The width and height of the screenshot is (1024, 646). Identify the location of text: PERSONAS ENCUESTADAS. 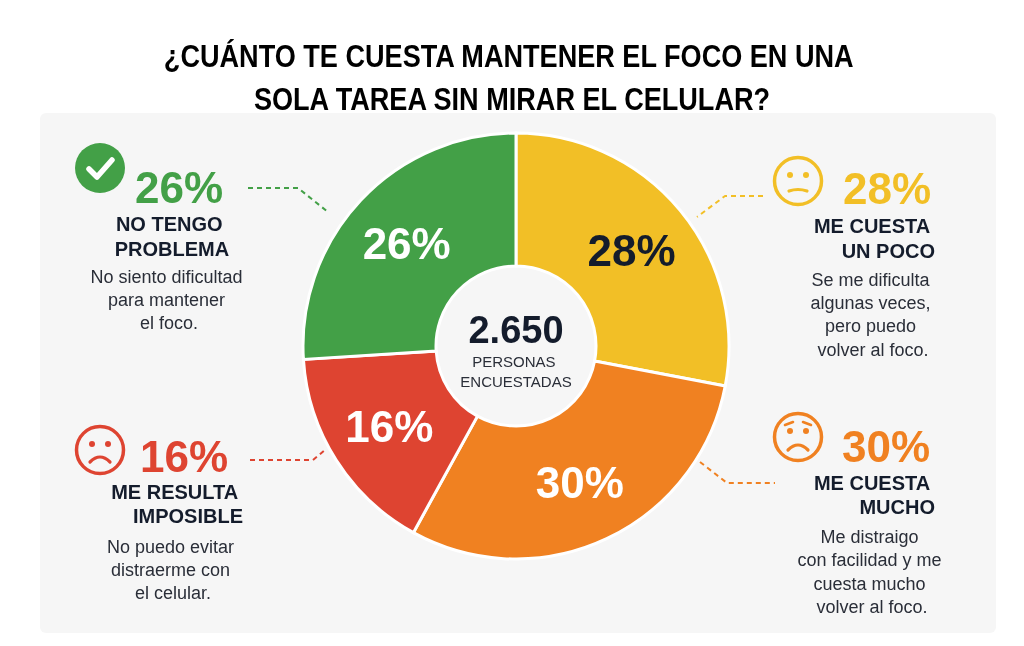
(516, 371).